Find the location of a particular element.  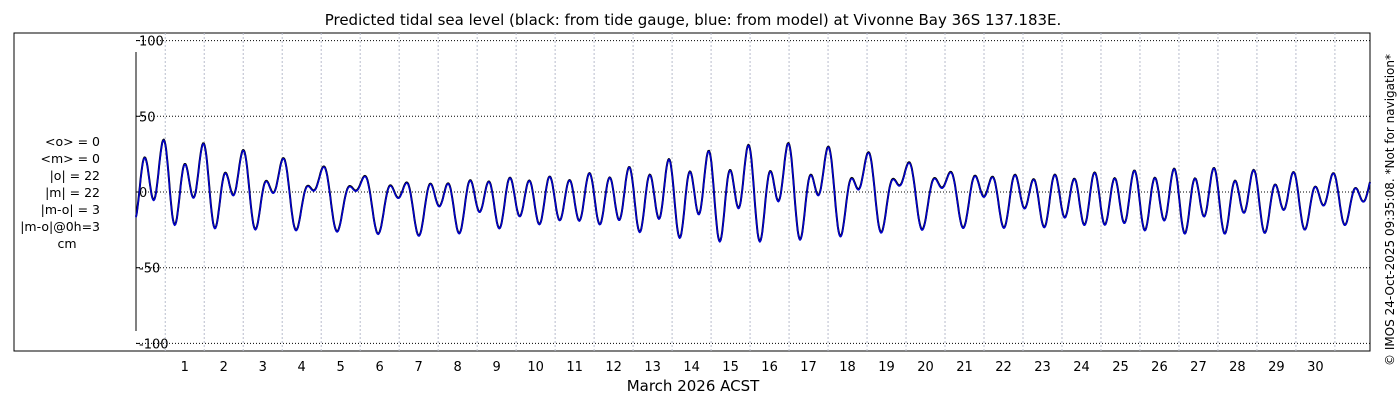

x-axis-label: March 2026 ACST is located at coordinates (693, 386).